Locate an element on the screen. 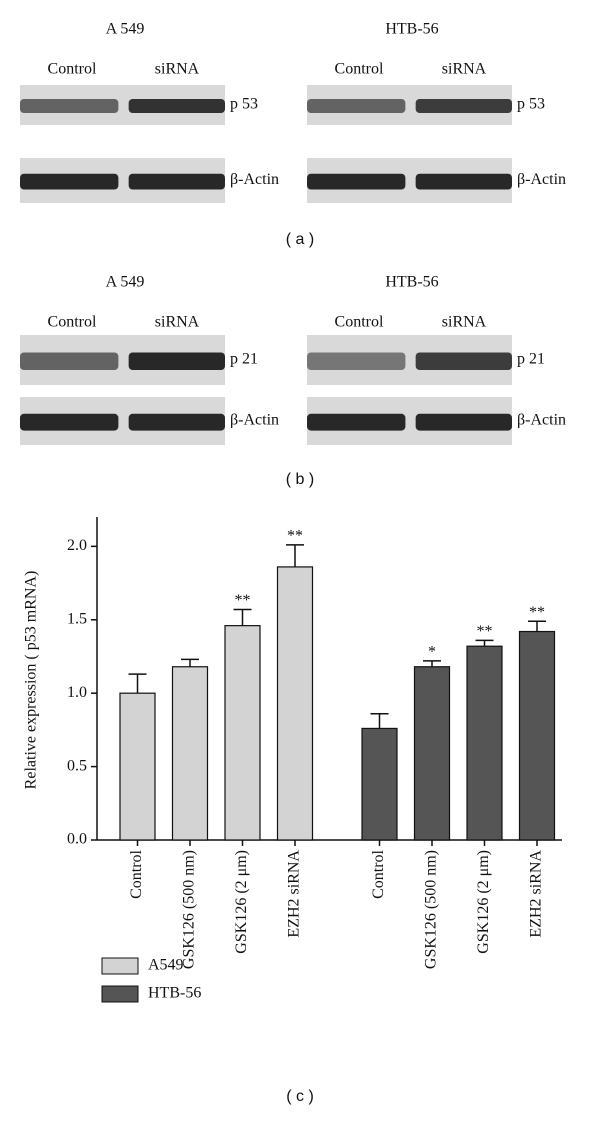 The width and height of the screenshot is (600, 1142). y-axis-label: Relative expression ( p53 mRNA) is located at coordinates (31, 680).